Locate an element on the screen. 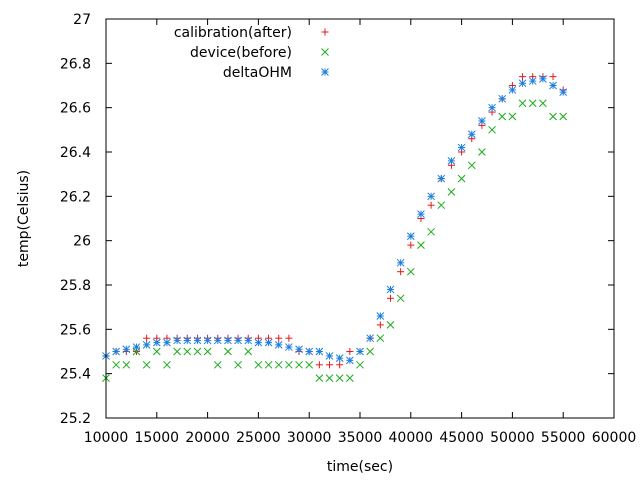 This screenshot has height=480, width=640. x-tick-label: 30000 is located at coordinates (309, 438).